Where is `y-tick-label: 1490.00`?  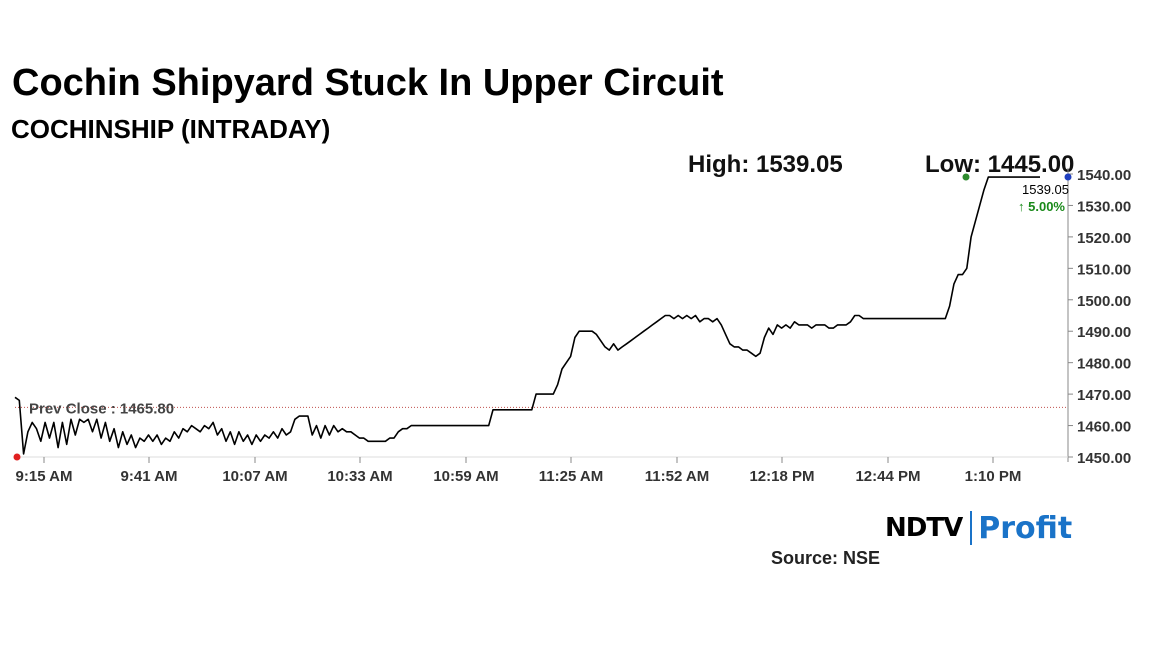 y-tick-label: 1490.00 is located at coordinates (1104, 332).